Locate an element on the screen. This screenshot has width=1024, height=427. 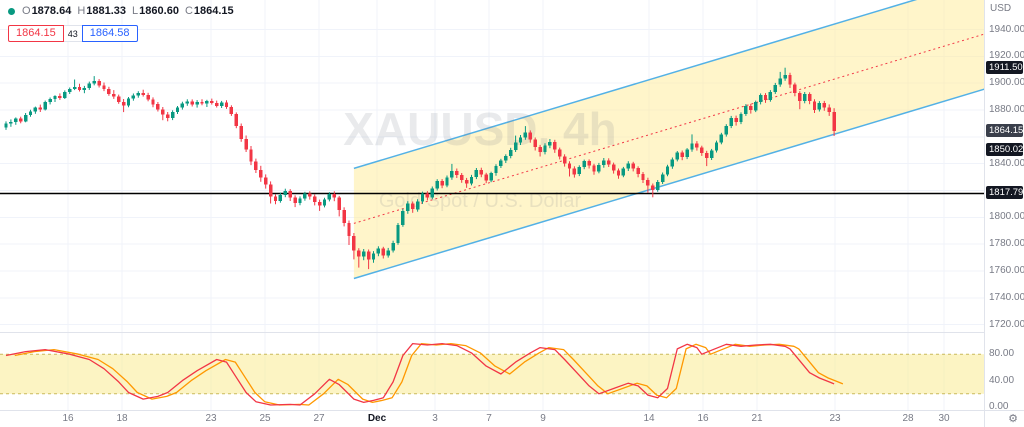
time-tick-label: 21 is located at coordinates (757, 418).